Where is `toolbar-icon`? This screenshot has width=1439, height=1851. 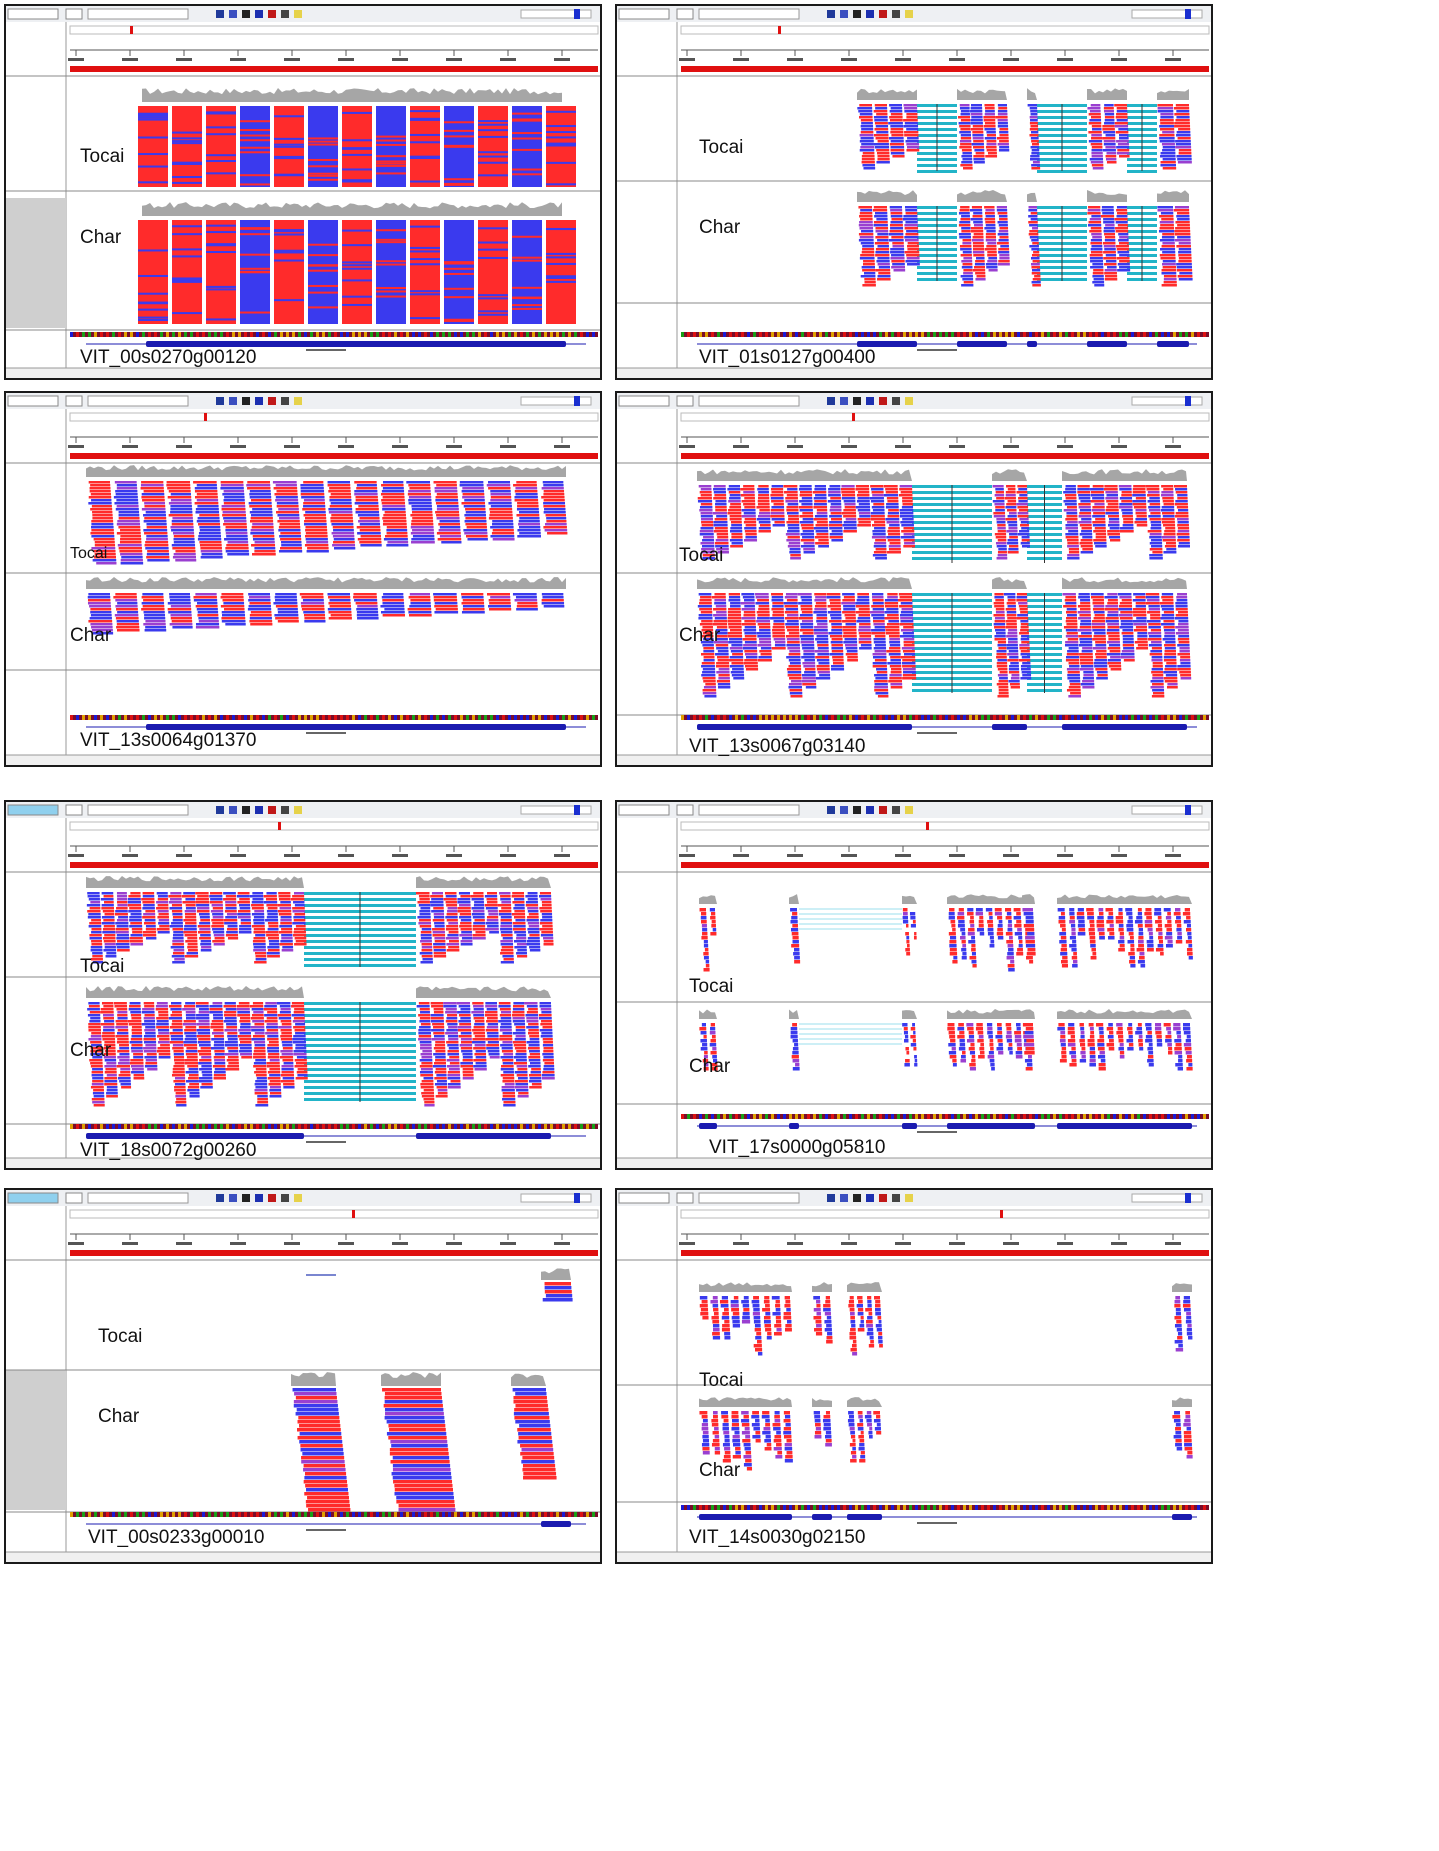 toolbar-icon is located at coordinates (870, 401).